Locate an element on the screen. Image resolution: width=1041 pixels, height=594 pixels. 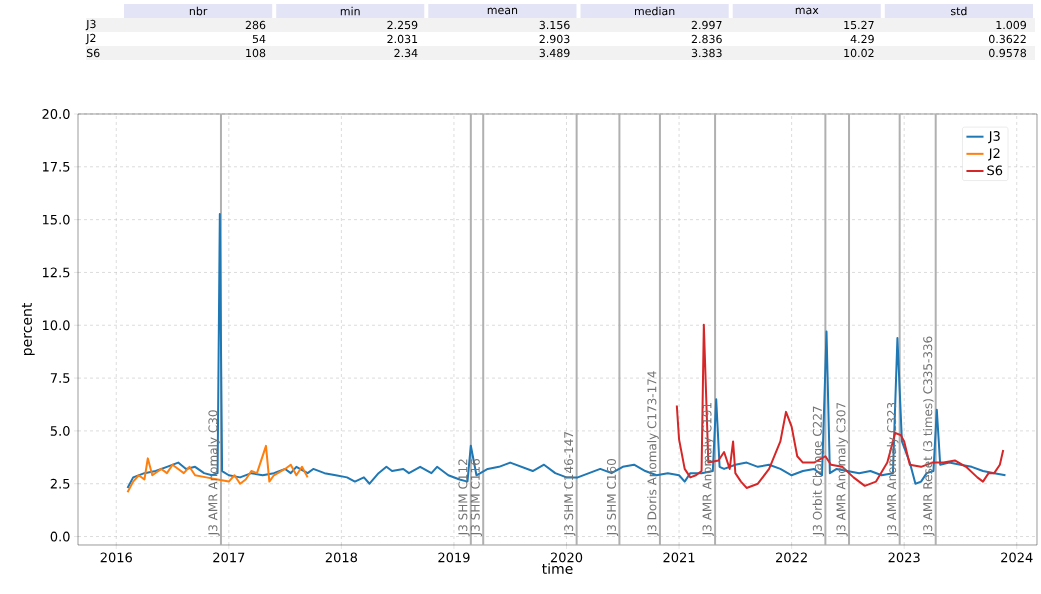
y-tick-label: 7.5 is located at coordinates (60, 378).